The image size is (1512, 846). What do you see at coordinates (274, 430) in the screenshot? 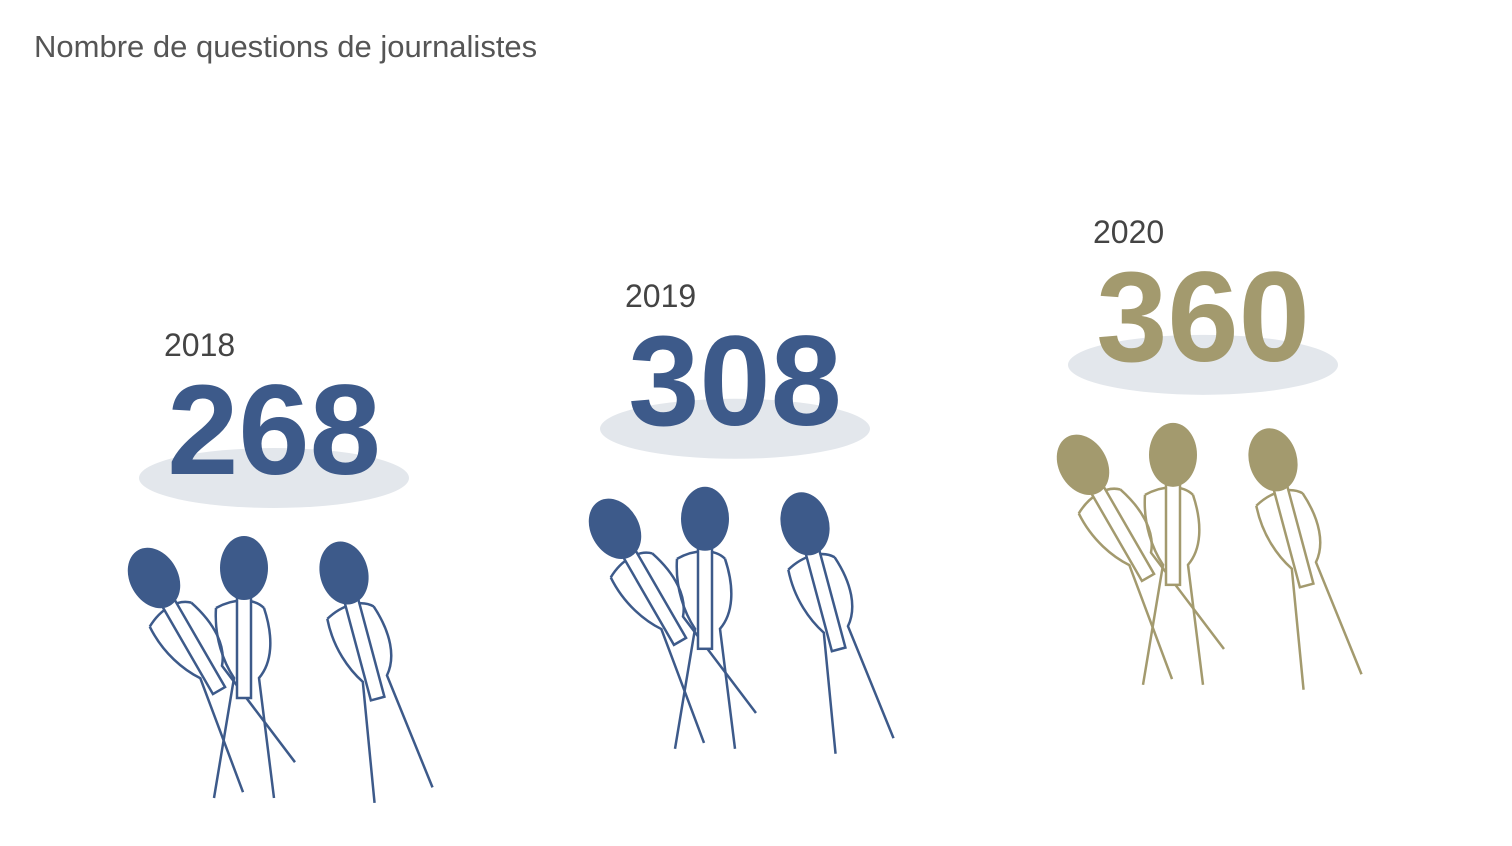
I see `value-label: 268` at bounding box center [274, 430].